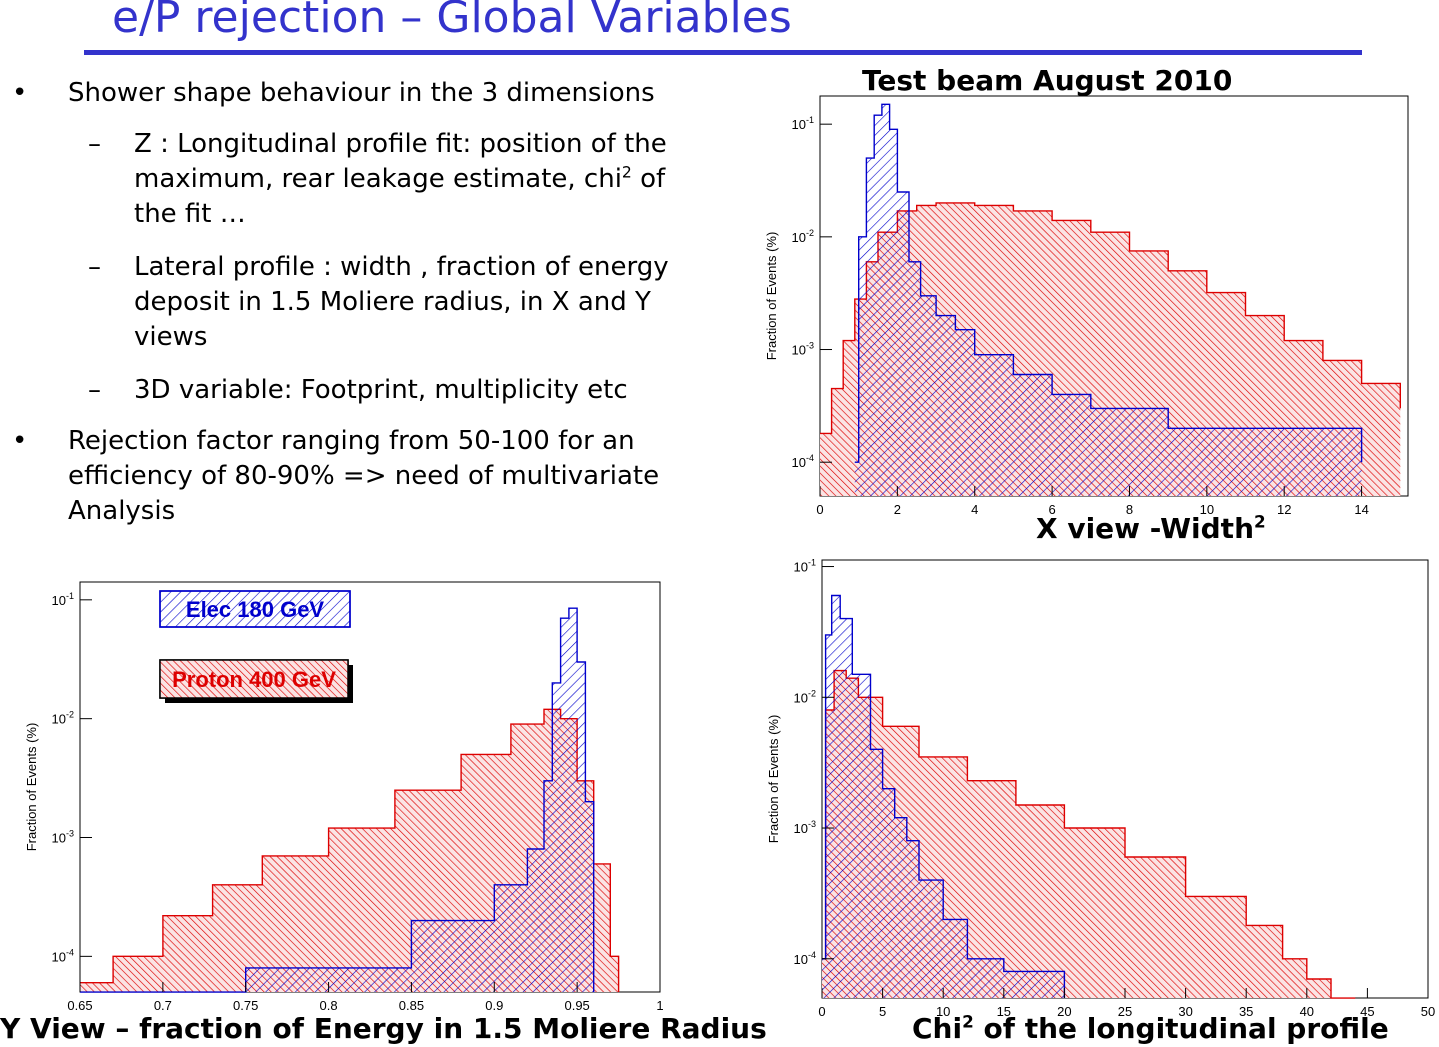 The image size is (1439, 1047). Describe the element at coordinates (1181, 1028) in the screenshot. I see `chart-3-caption-rest: of the longitudinal profile` at that location.